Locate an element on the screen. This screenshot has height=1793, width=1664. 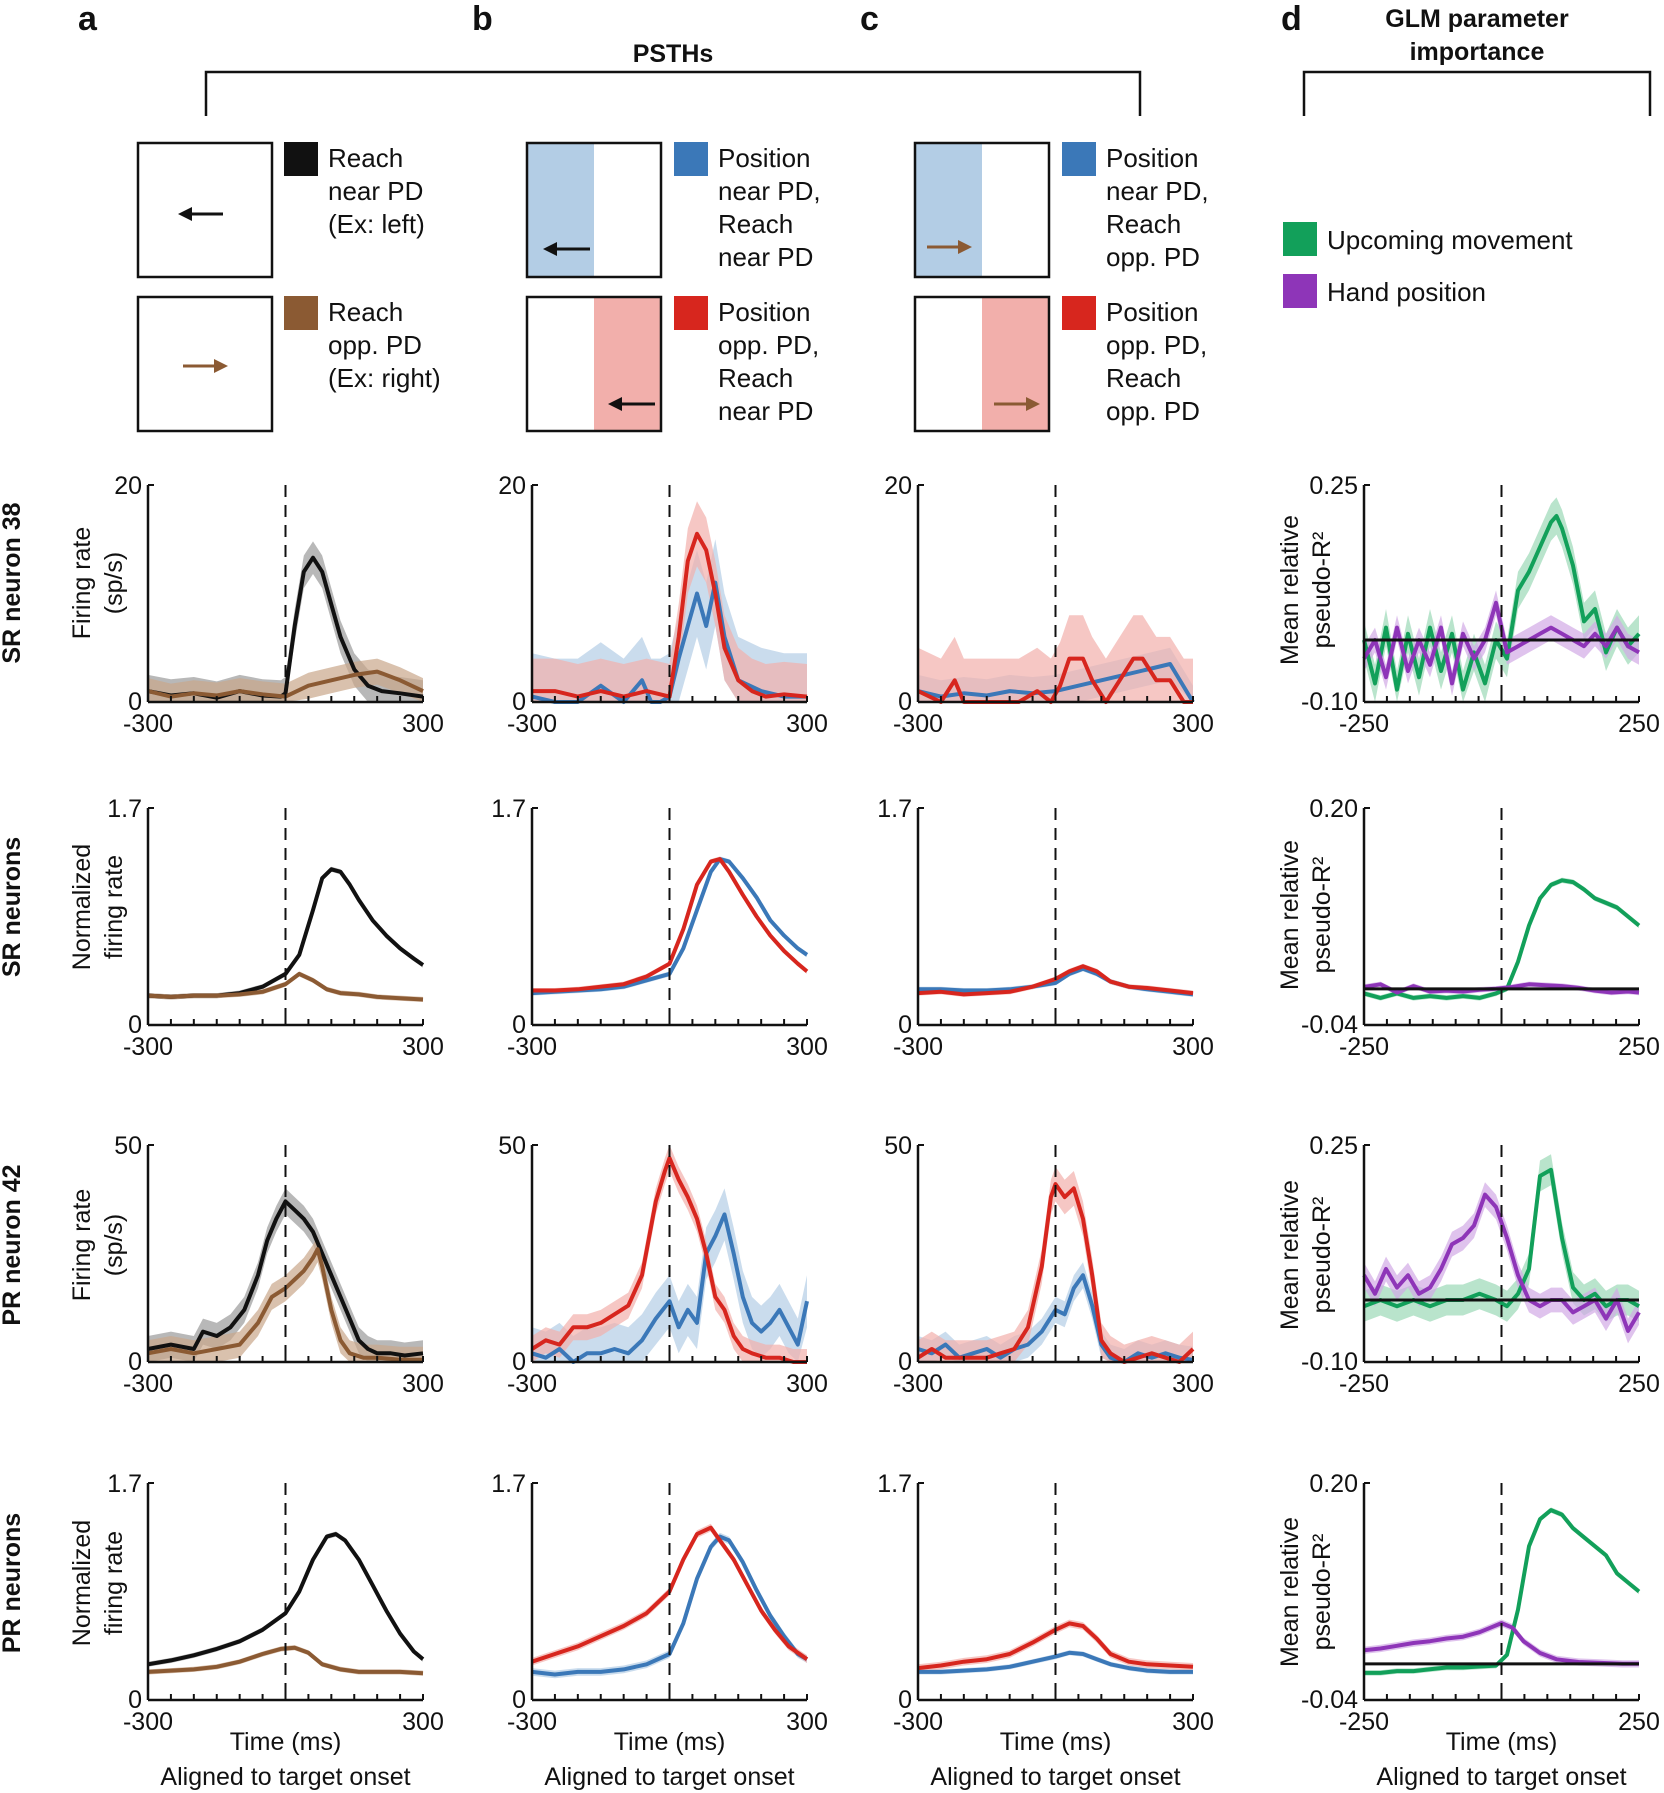
legend-text: opp. PD, is located at coordinates (768, 345).